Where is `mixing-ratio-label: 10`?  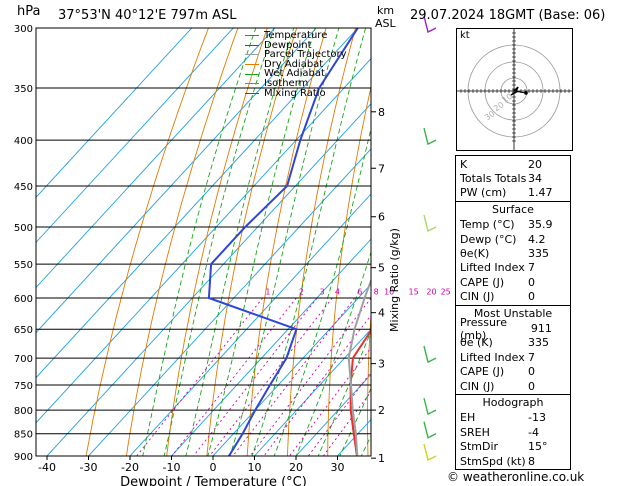 mixing-ratio-label: 10 is located at coordinates (389, 291).